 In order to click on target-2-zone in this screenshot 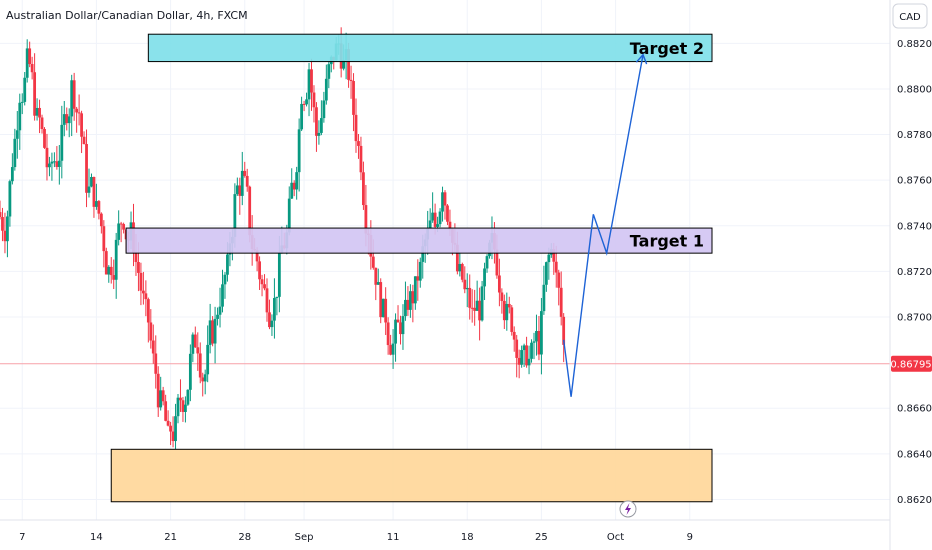, I will do `click(430, 48)`.